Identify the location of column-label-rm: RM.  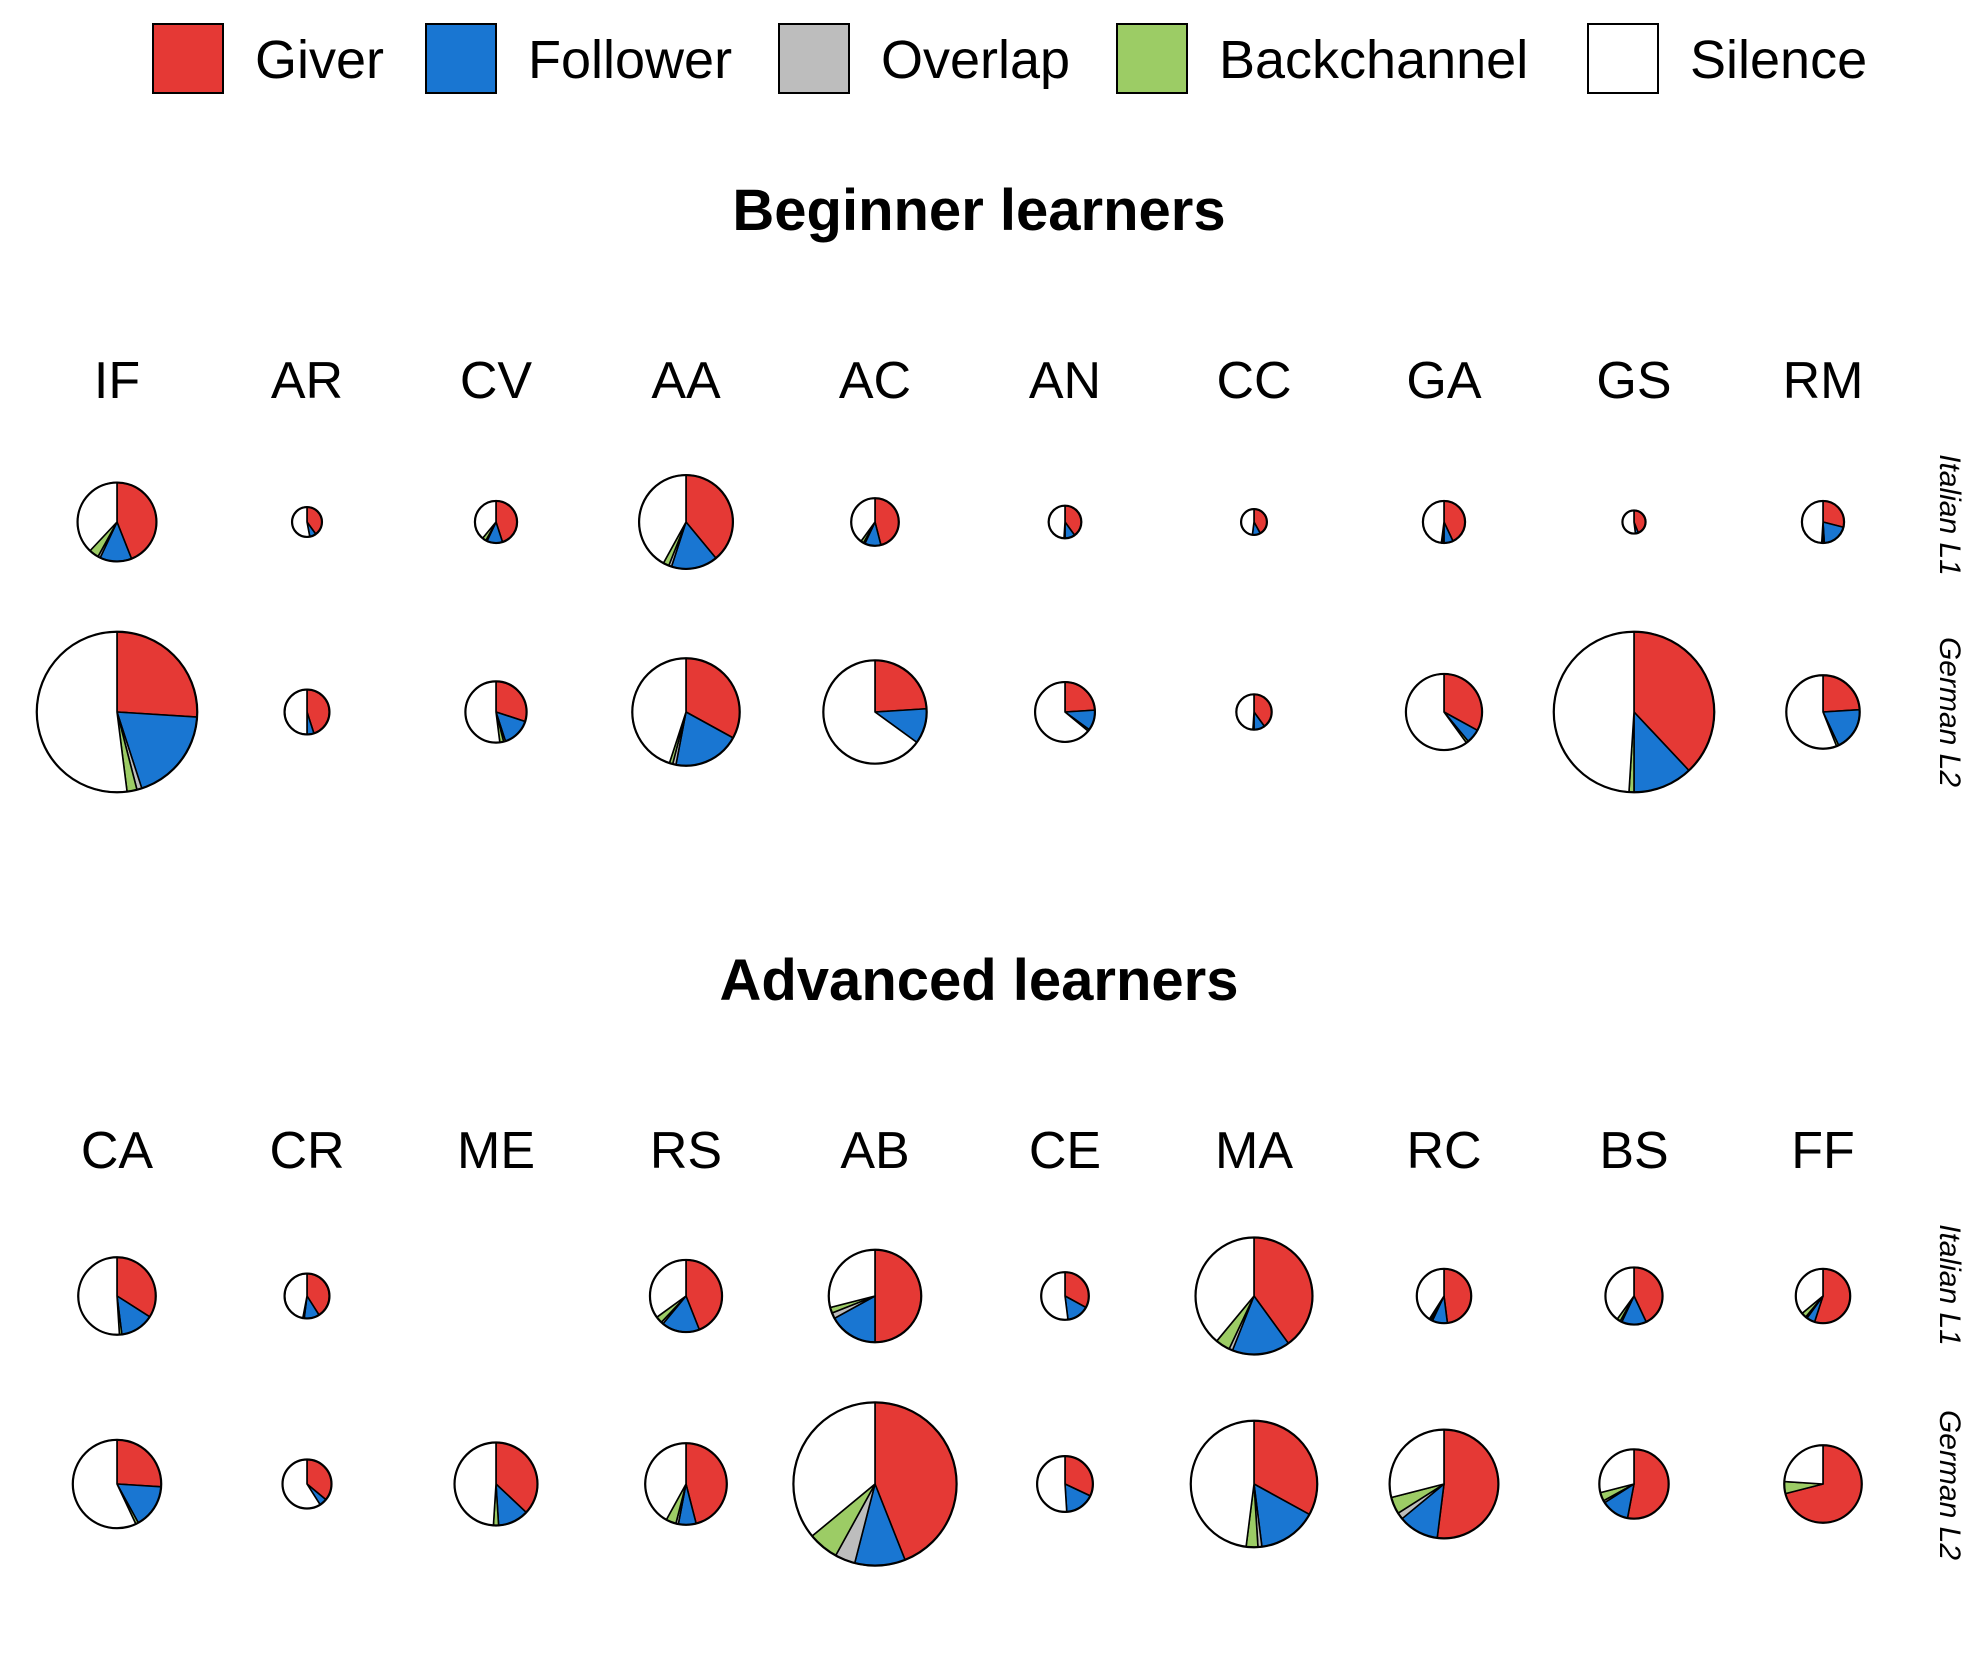
(1823, 381).